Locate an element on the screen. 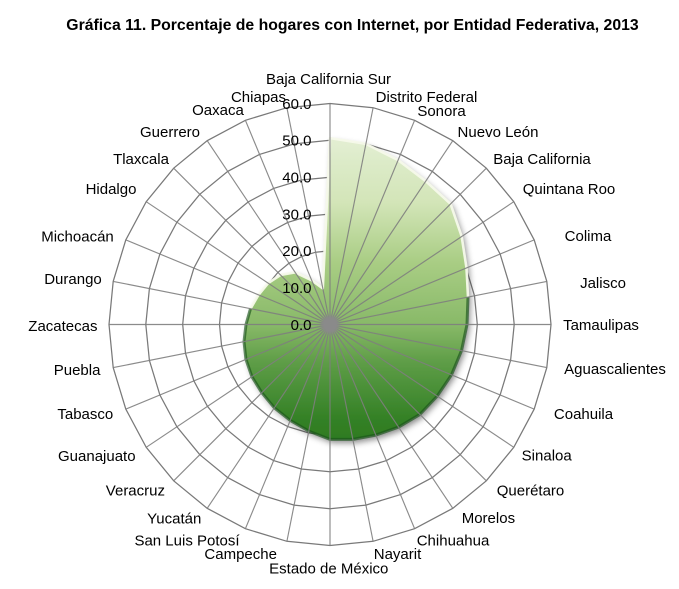 This screenshot has width=679, height=589. svg-text: Chiapas is located at coordinates (258, 97).